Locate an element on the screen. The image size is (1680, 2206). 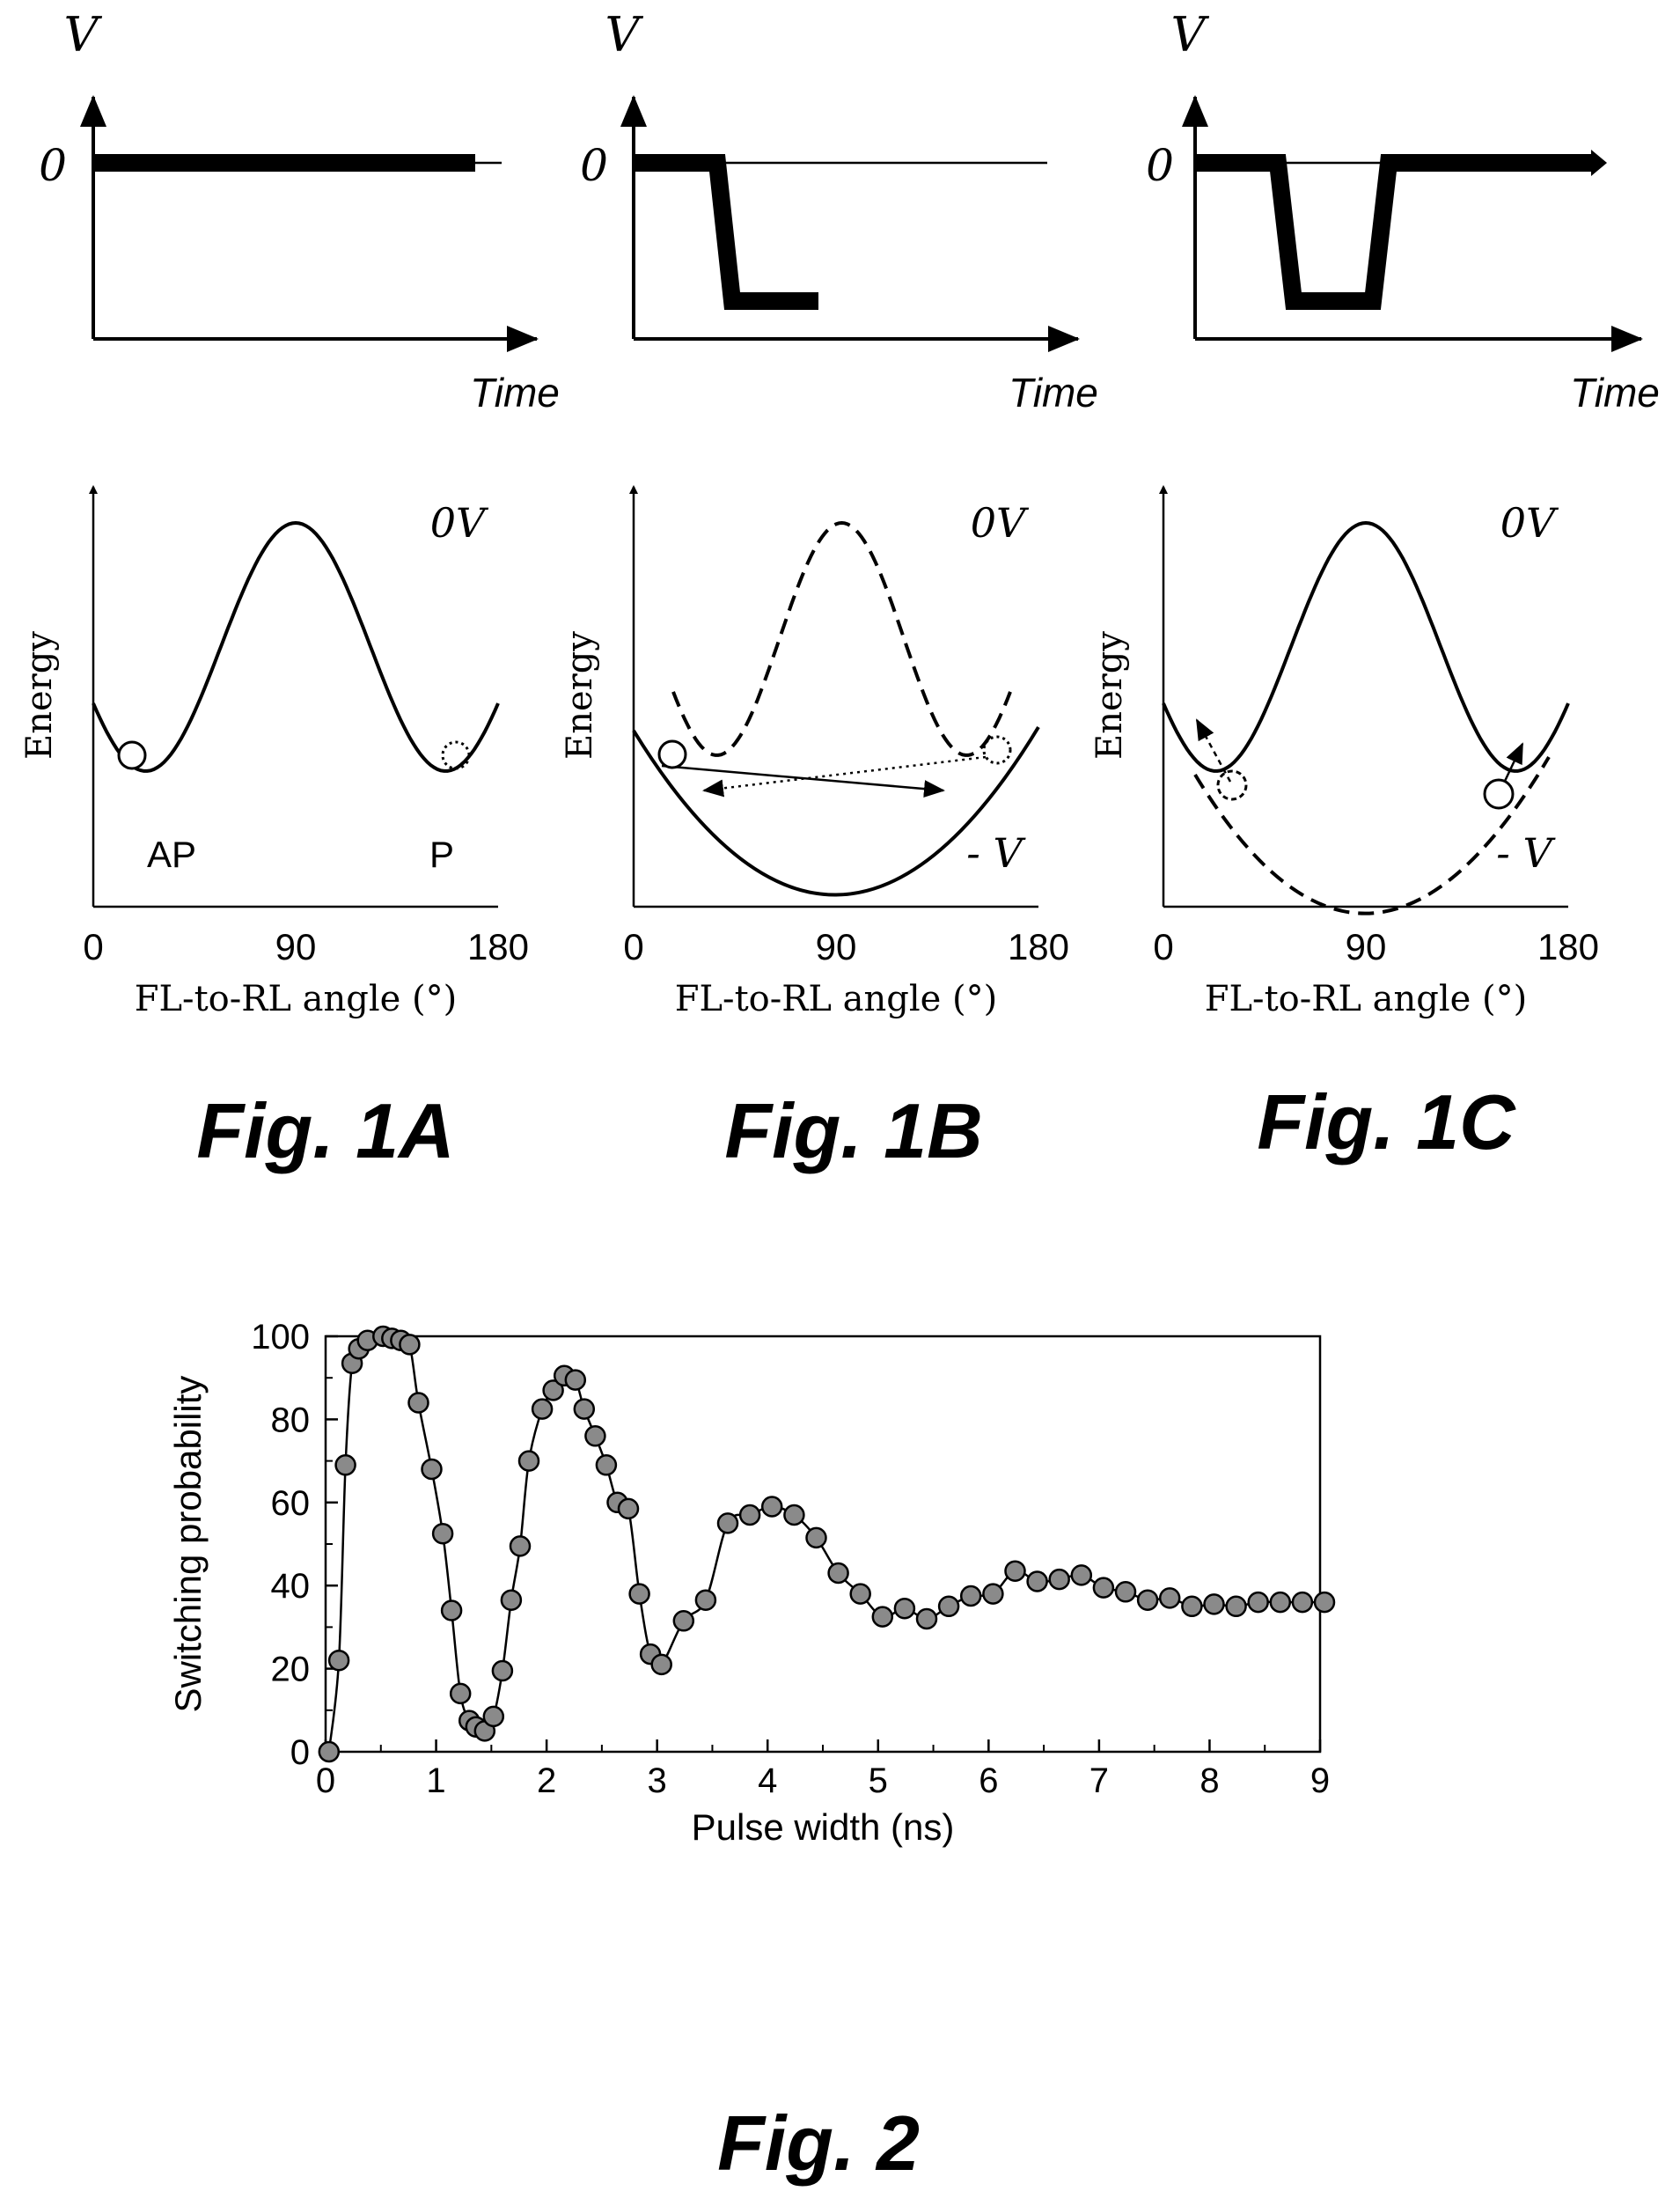
energy-curve-negative-bias is located at coordinates (836, 811).